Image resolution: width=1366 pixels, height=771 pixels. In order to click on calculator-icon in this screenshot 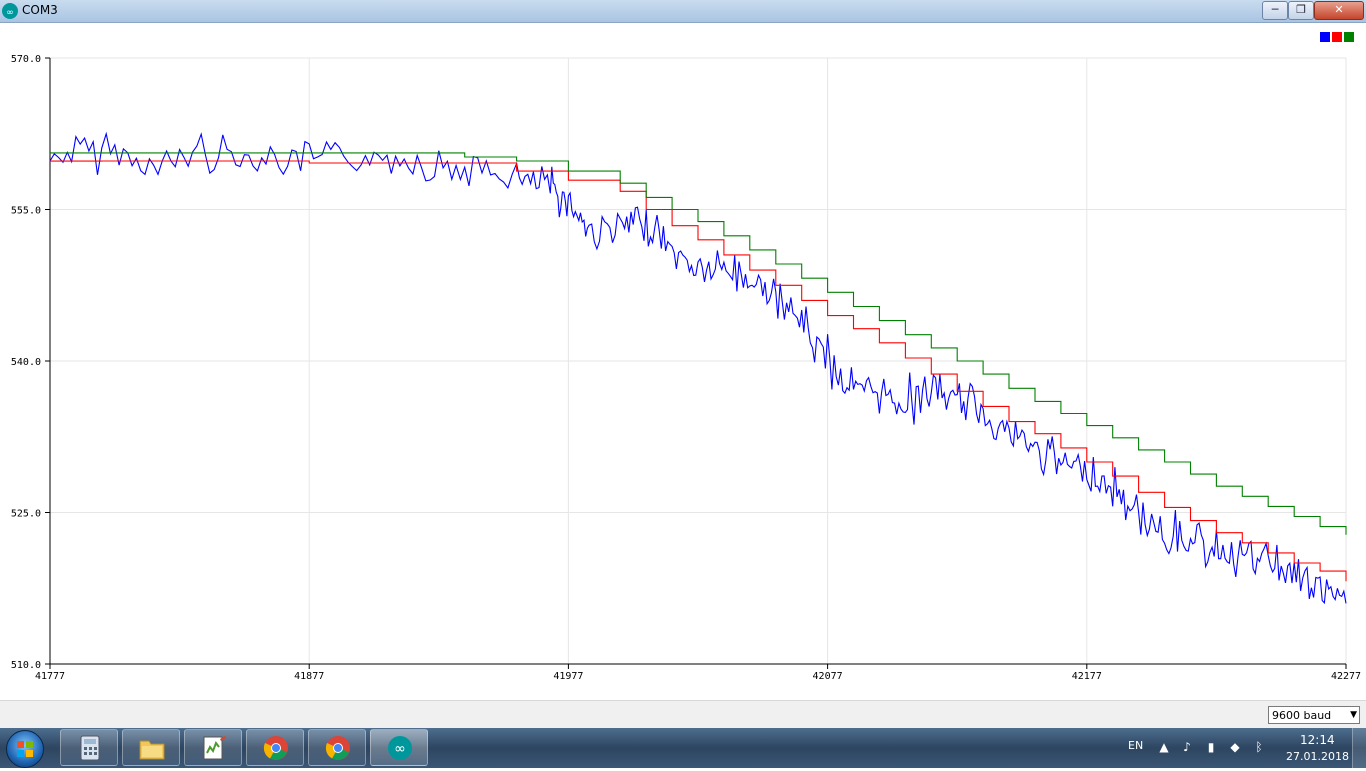, I will do `click(90, 748)`.